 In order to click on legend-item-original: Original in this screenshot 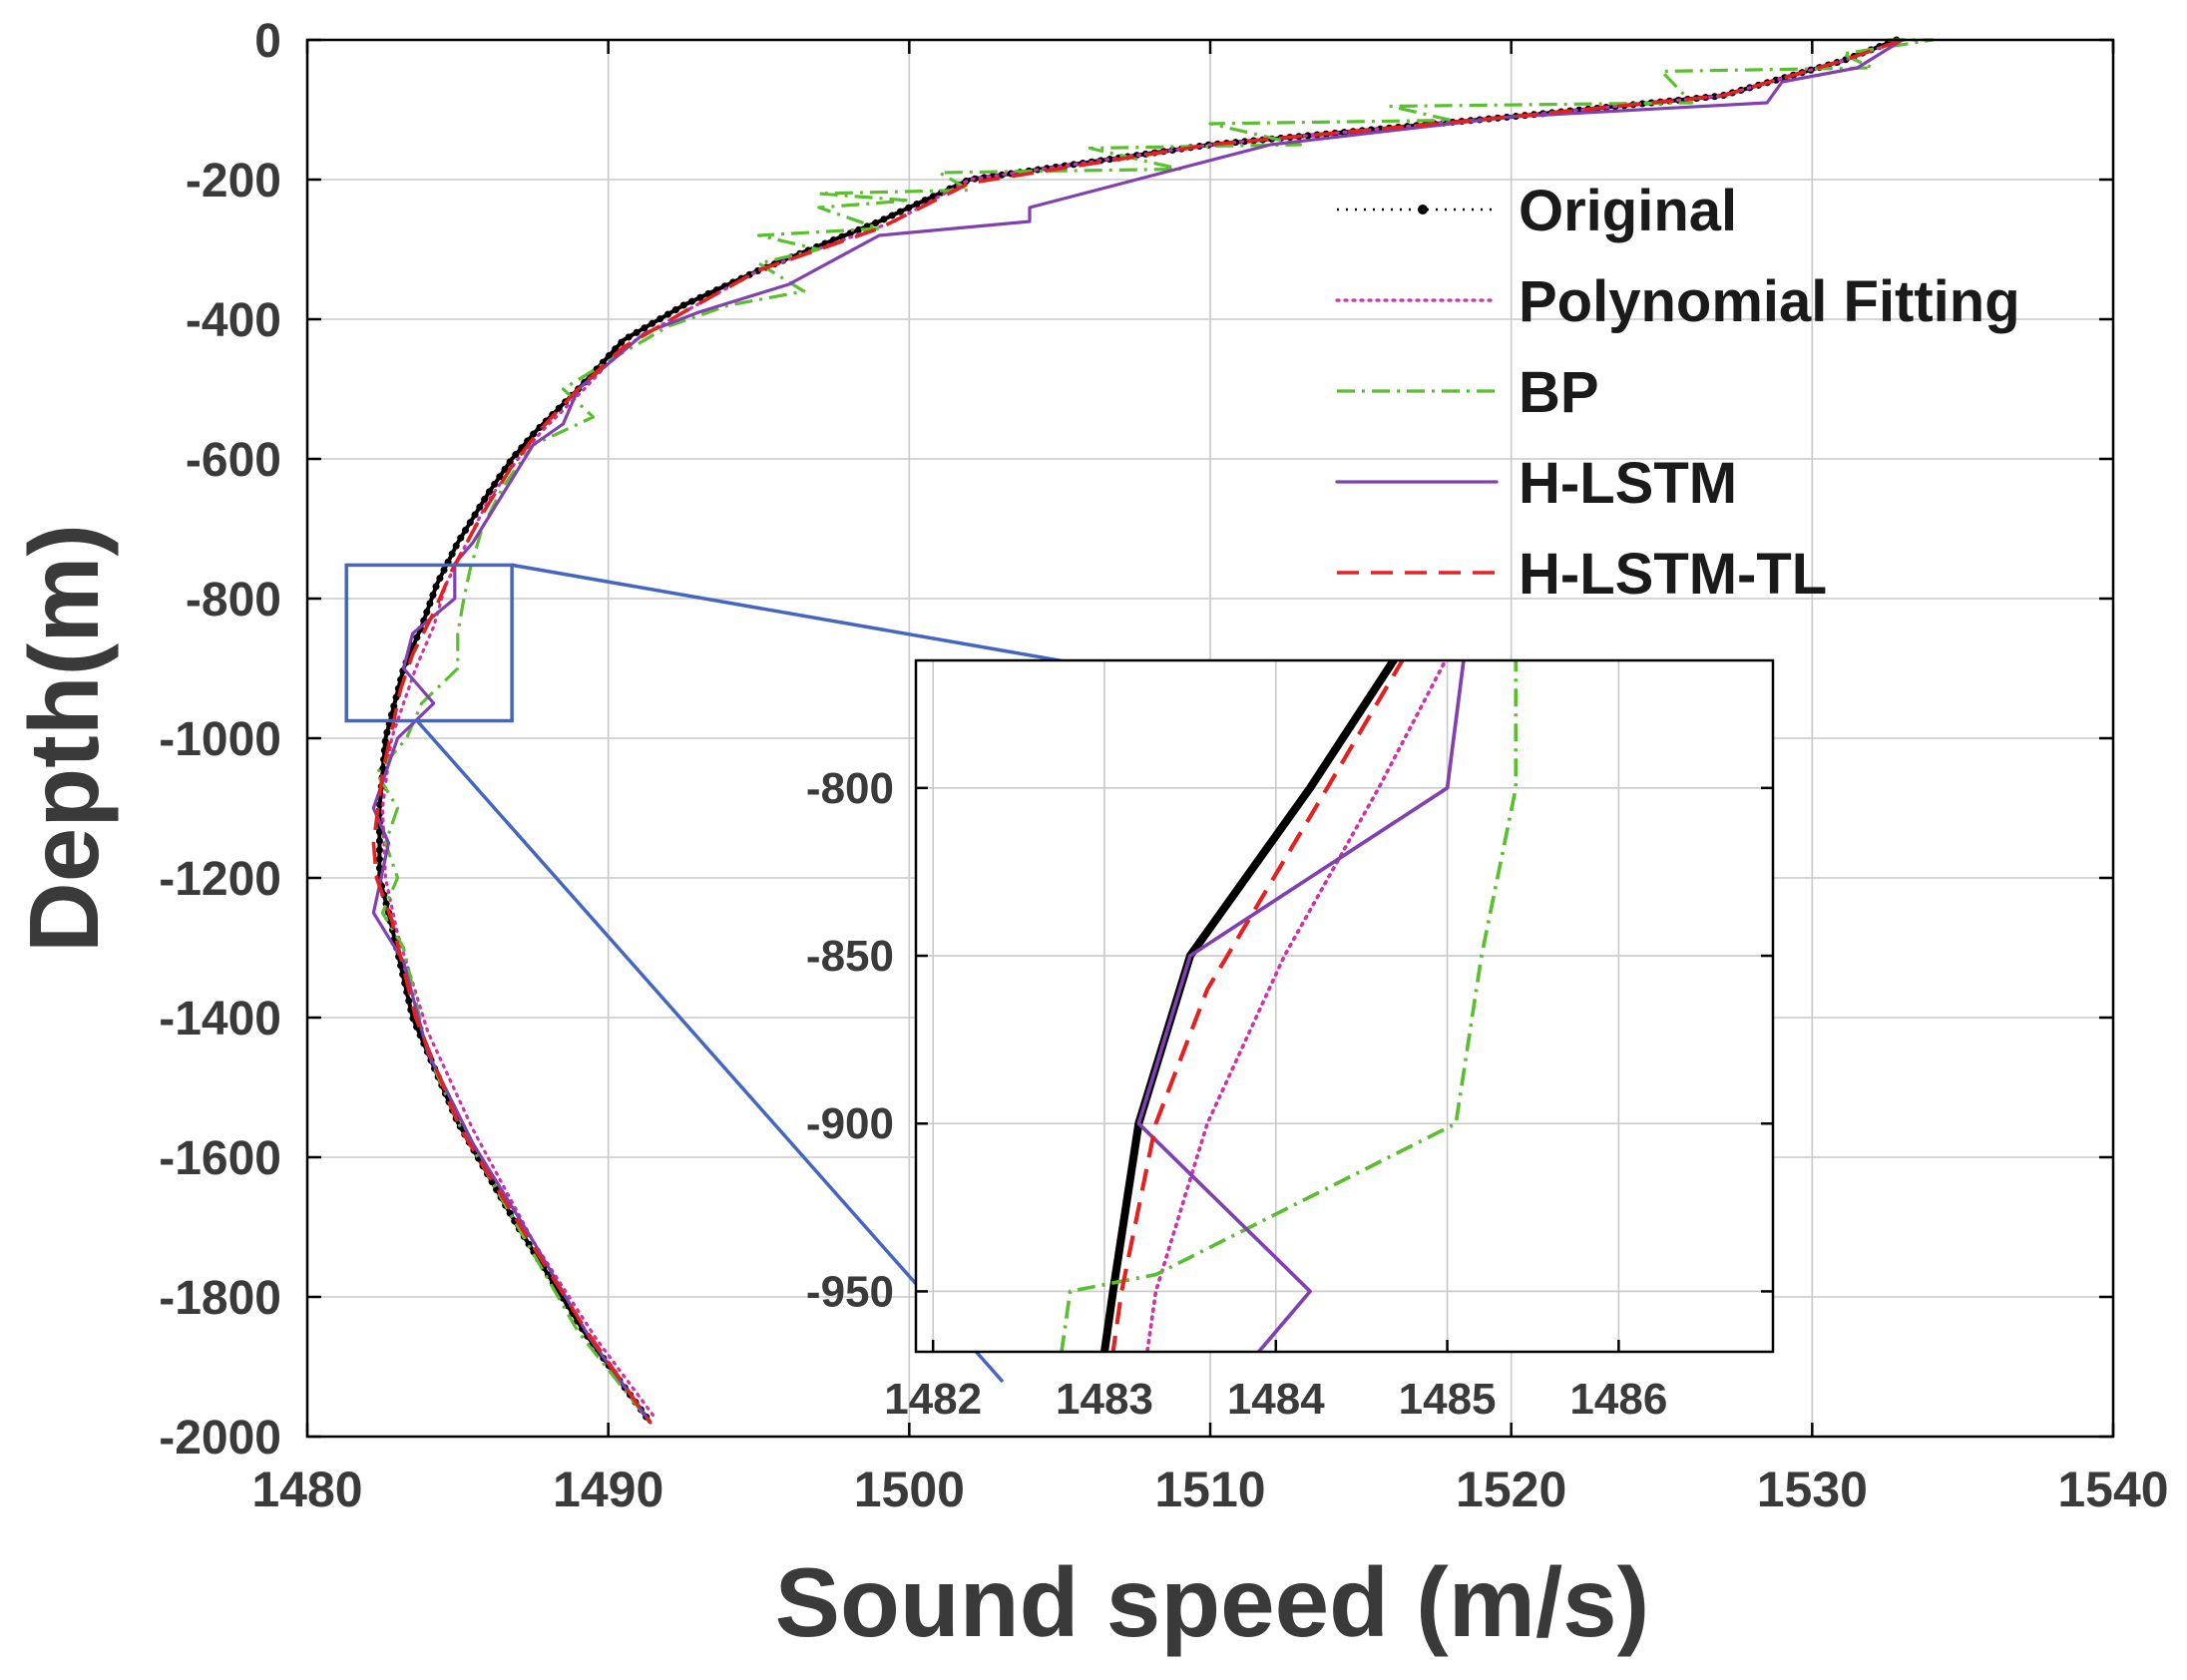, I will do `click(1537, 211)`.